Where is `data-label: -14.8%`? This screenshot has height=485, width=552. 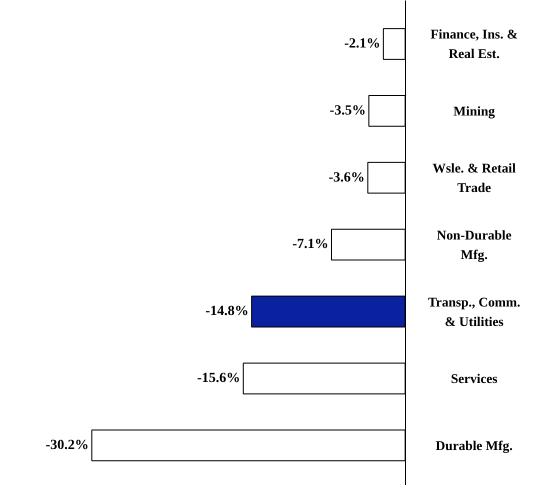
data-label: -14.8% is located at coordinates (227, 312).